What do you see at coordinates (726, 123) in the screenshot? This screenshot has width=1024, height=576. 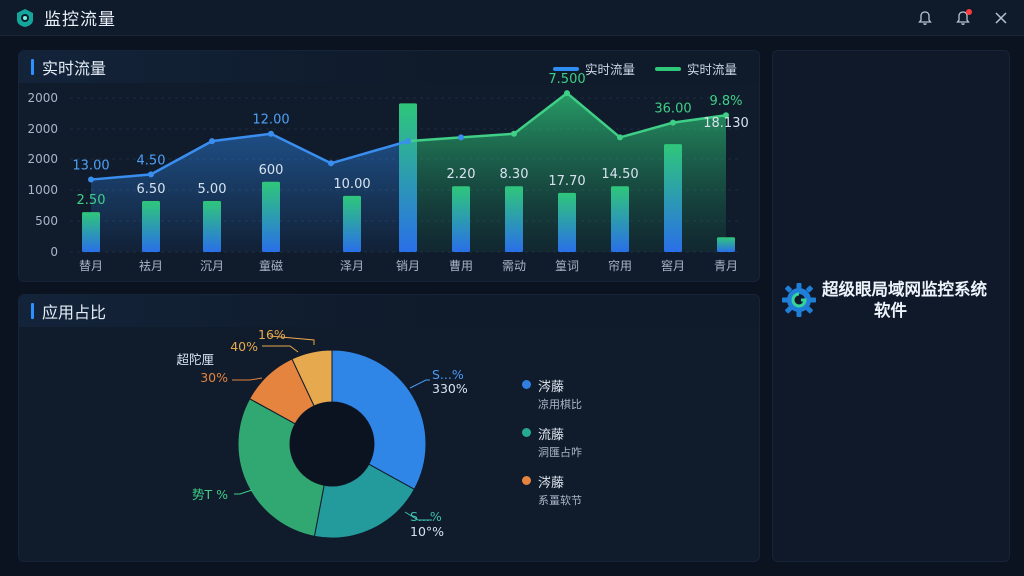 I see `extra-data-label: 18.130` at bounding box center [726, 123].